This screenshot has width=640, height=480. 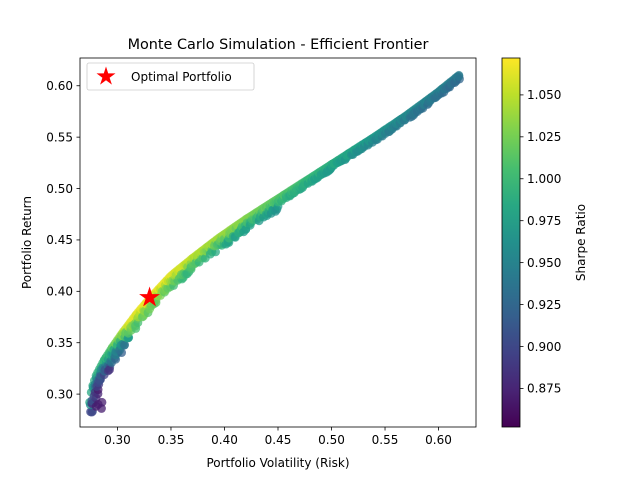 I want to click on colorbar-tick-label: 1.050, so click(x=544, y=95).